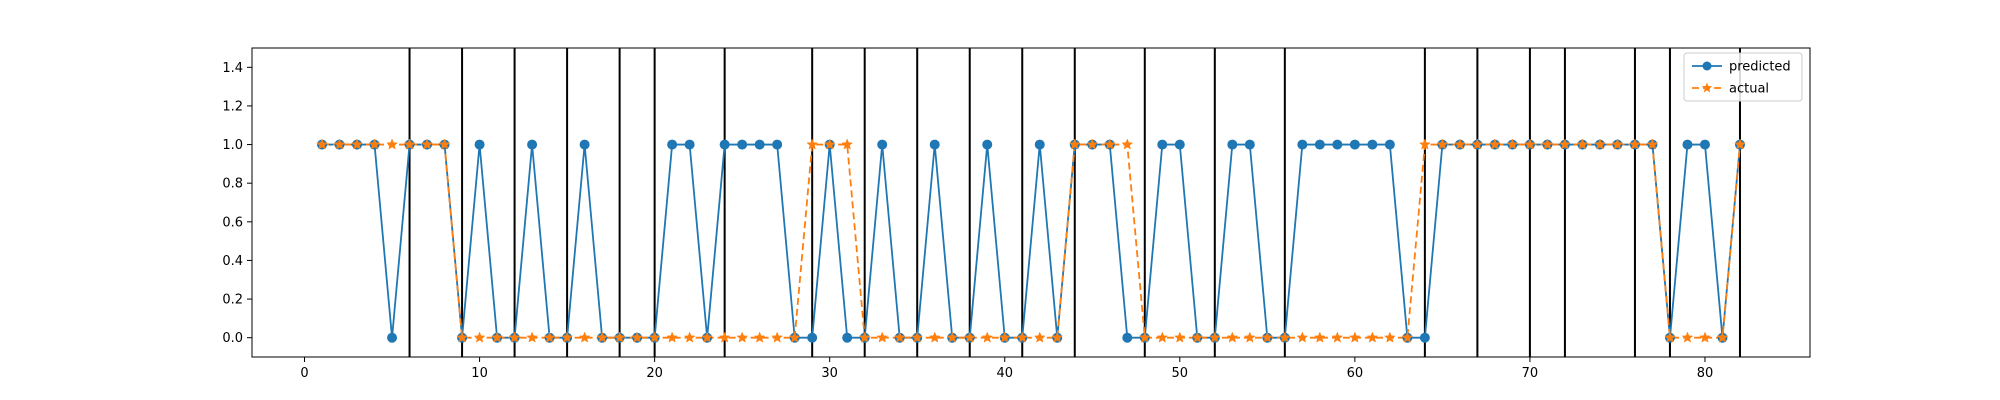 This screenshot has width=2000, height=400. Describe the element at coordinates (1749, 89) in the screenshot. I see `legend-label-actual: actual` at that location.